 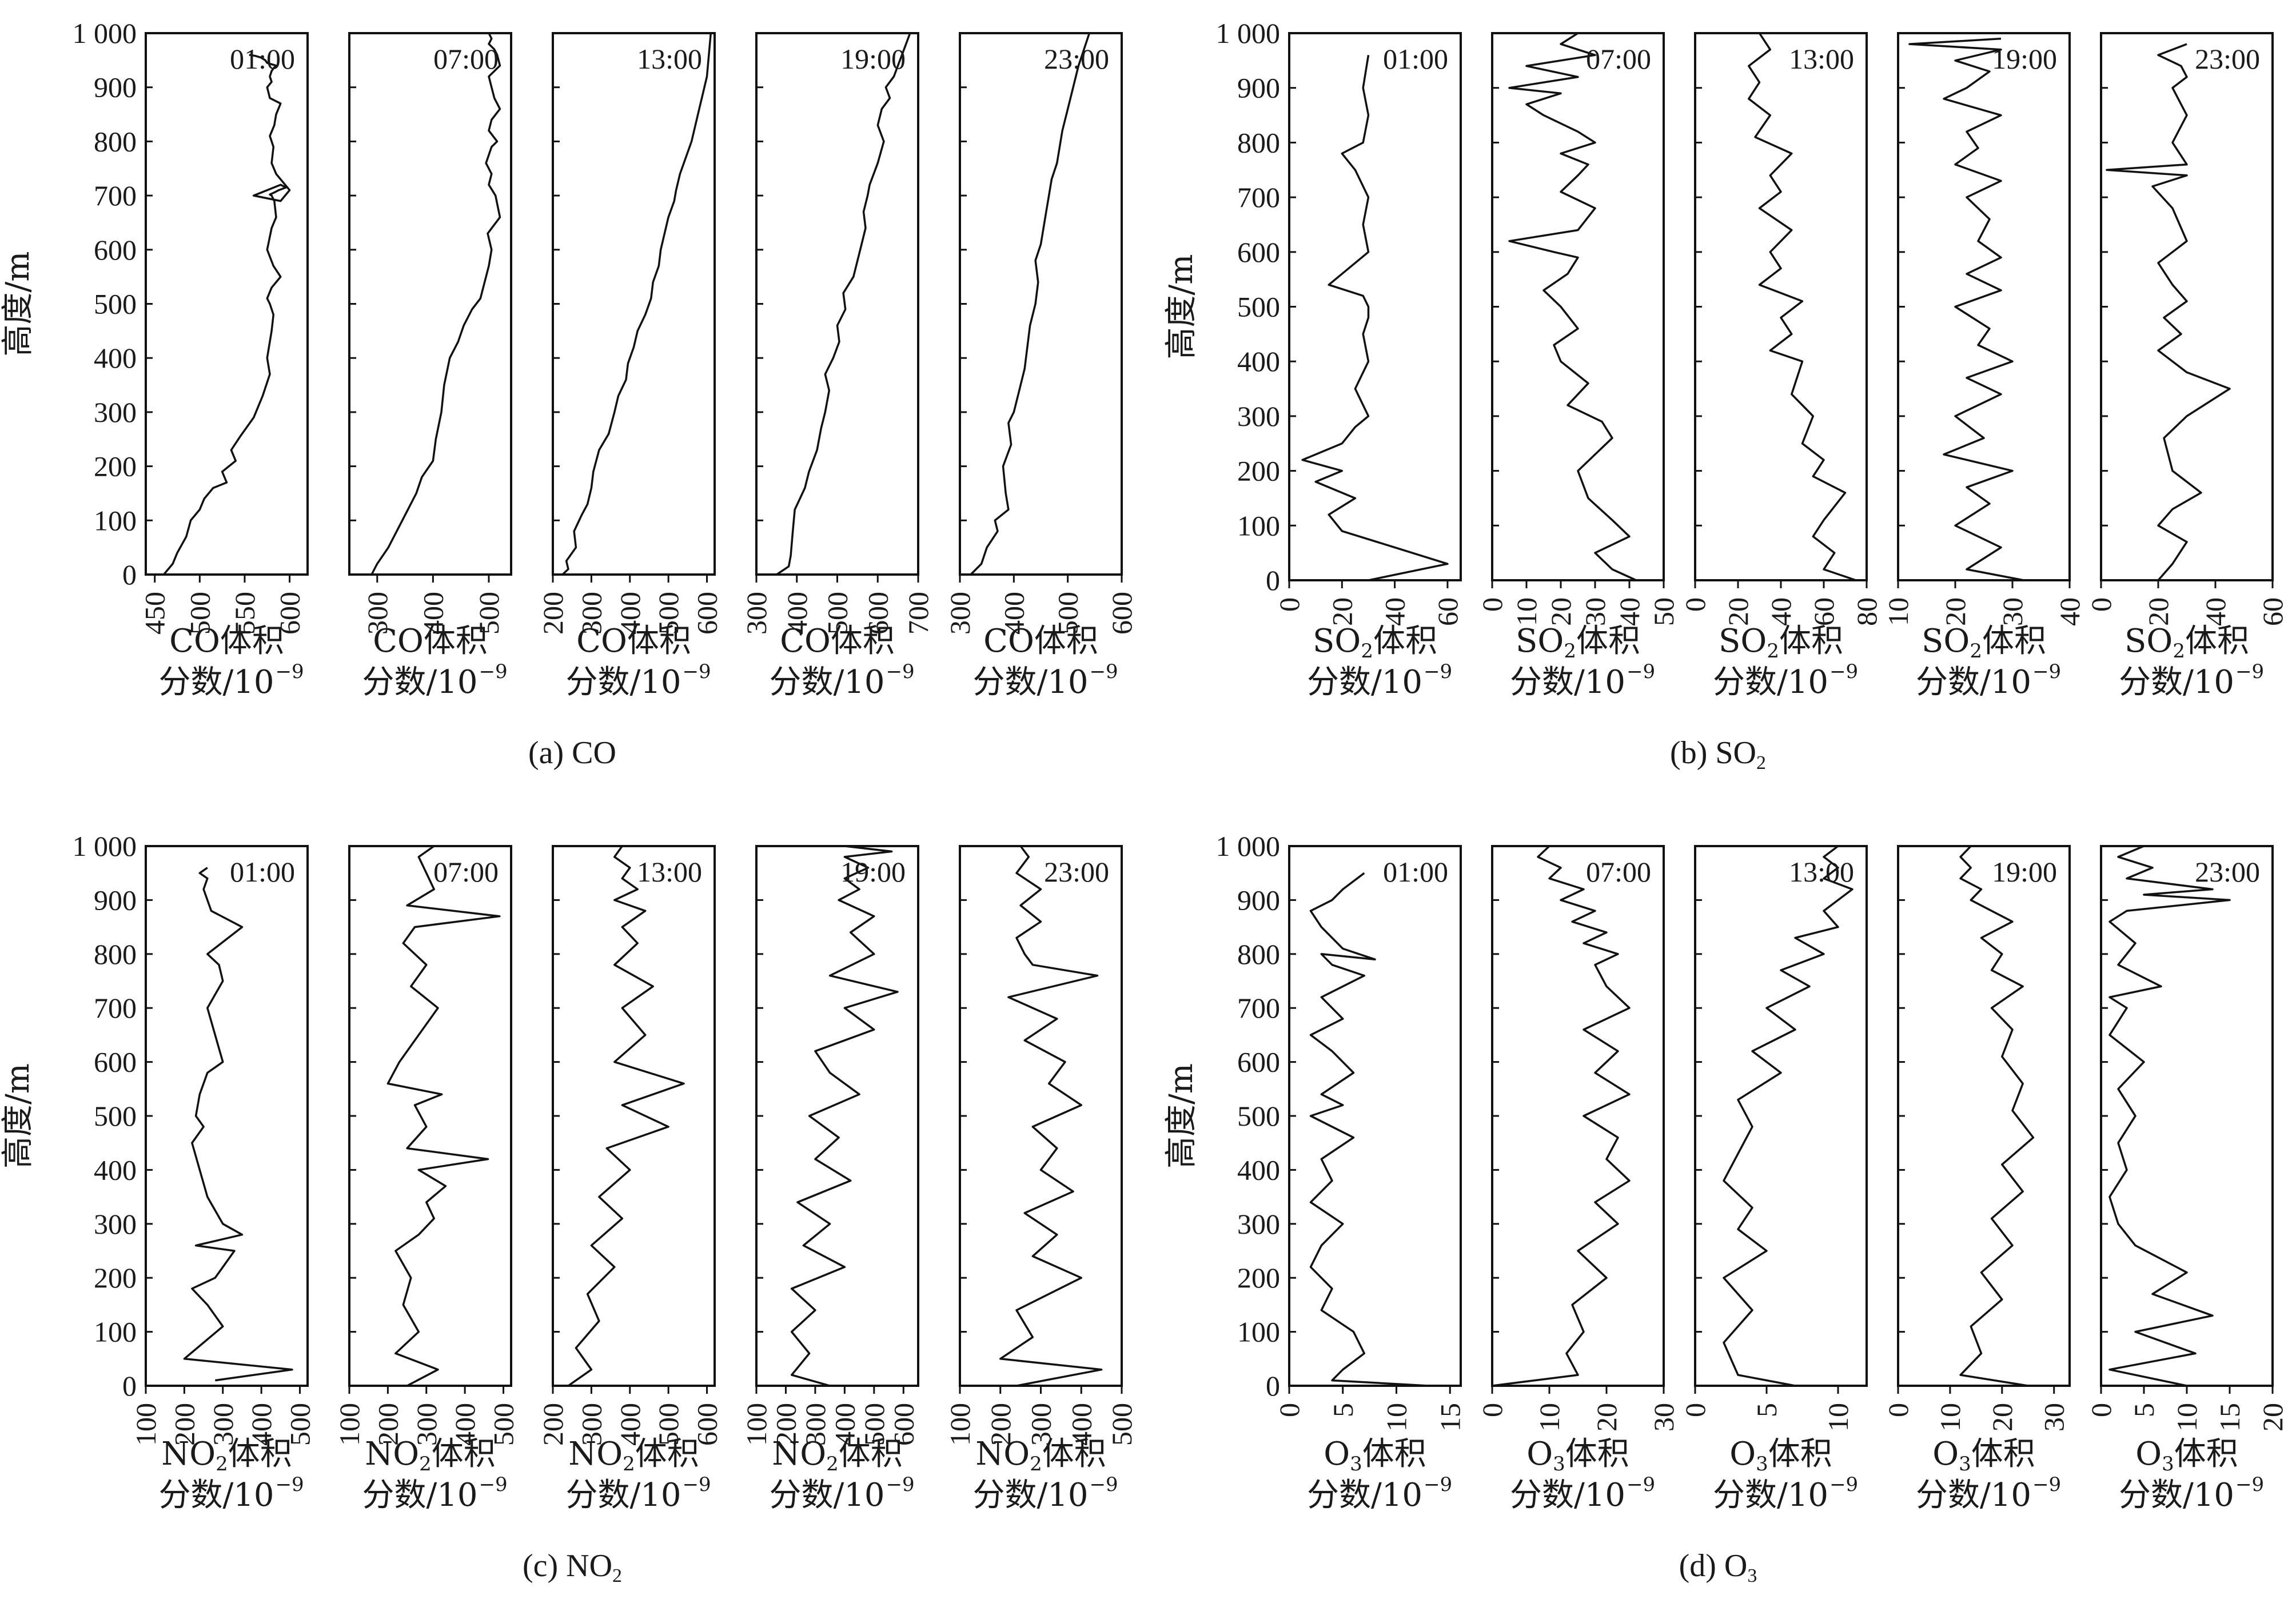 I want to click on group-caption: (b) SO2​, so click(x=1718, y=754).